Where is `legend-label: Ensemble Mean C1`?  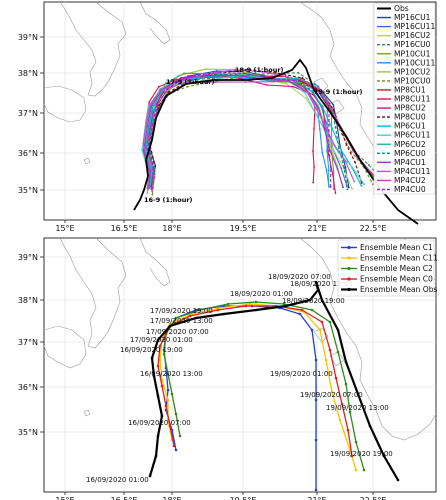
legend-label: Ensemble Mean C1 is located at coordinates (396, 247).